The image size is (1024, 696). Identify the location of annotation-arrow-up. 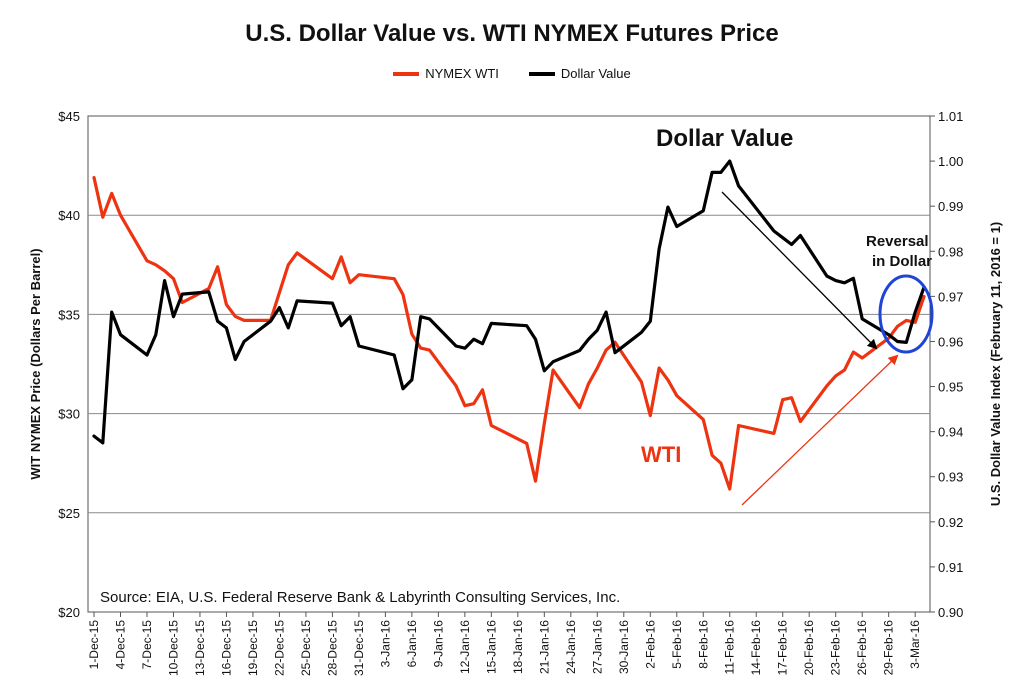
(820, 430).